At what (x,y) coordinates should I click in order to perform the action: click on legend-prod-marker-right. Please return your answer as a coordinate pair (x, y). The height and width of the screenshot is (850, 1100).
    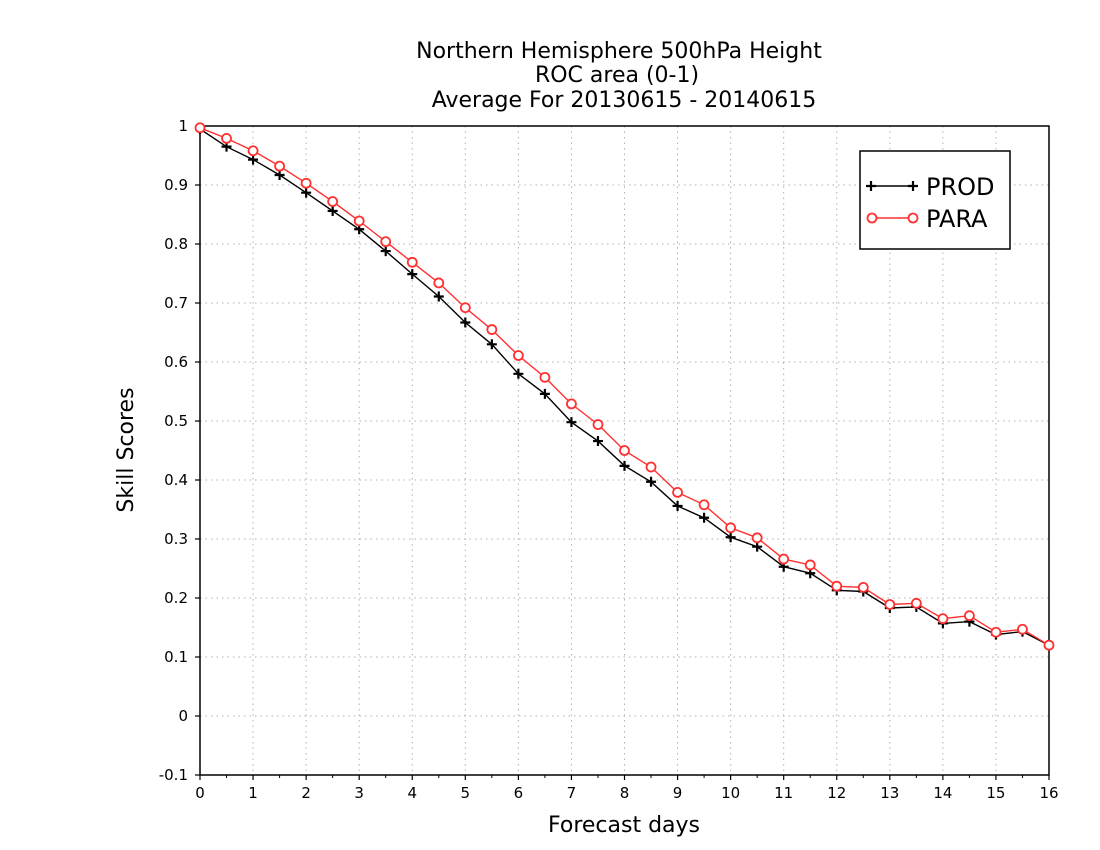
    Looking at the image, I should click on (913, 186).